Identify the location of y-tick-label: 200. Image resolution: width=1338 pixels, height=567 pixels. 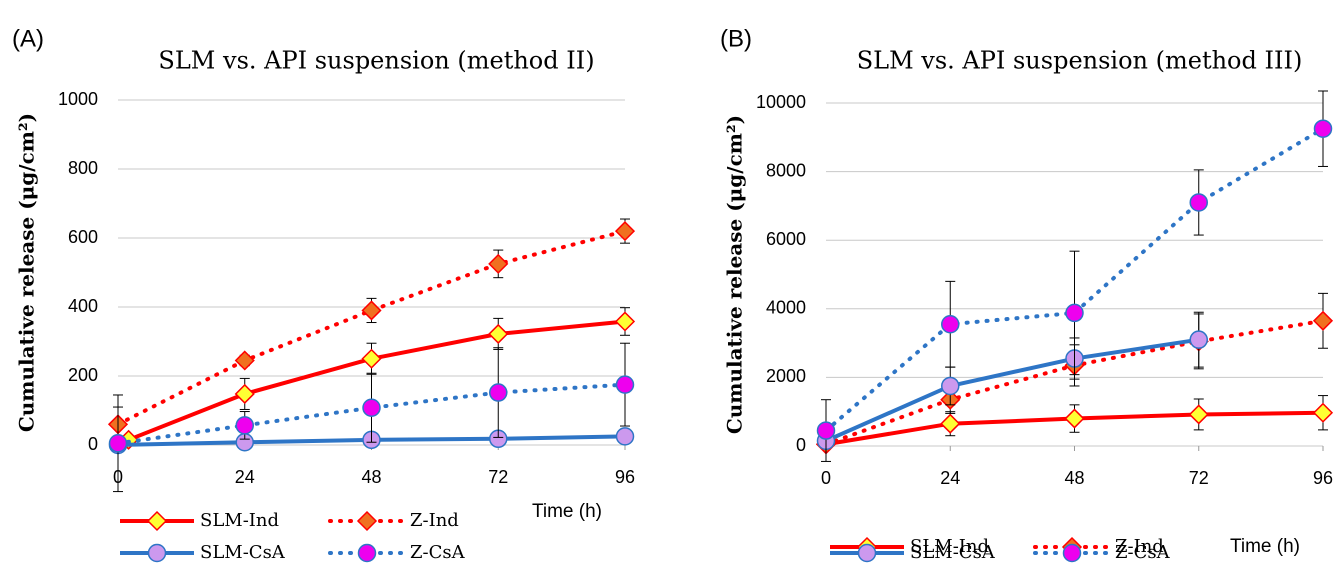
(83, 375).